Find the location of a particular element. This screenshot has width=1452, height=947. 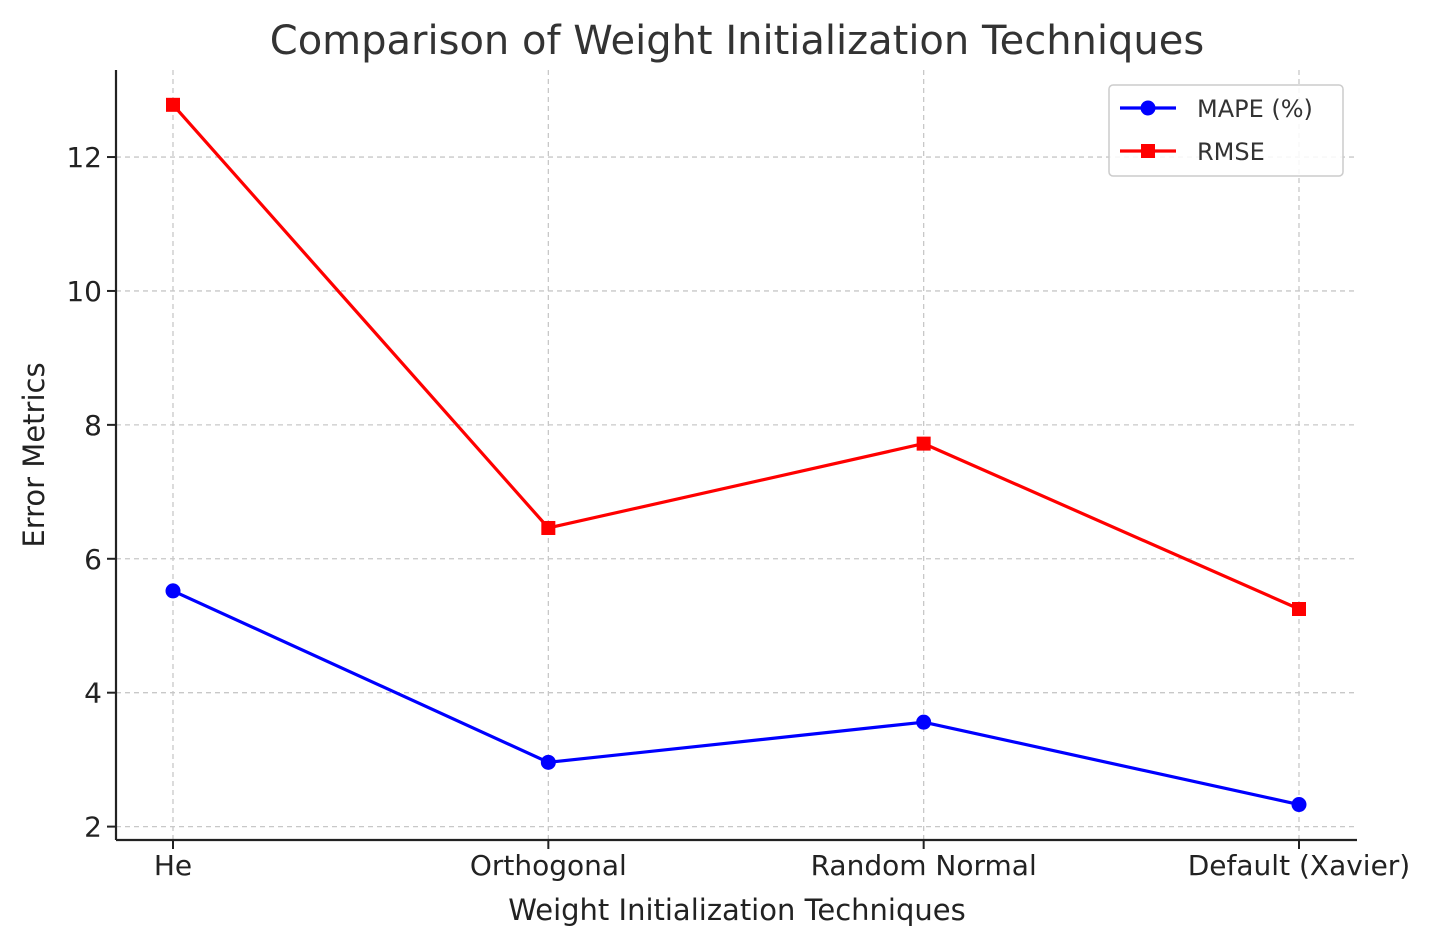

y-tick-label: 12 is located at coordinates (84, 157).